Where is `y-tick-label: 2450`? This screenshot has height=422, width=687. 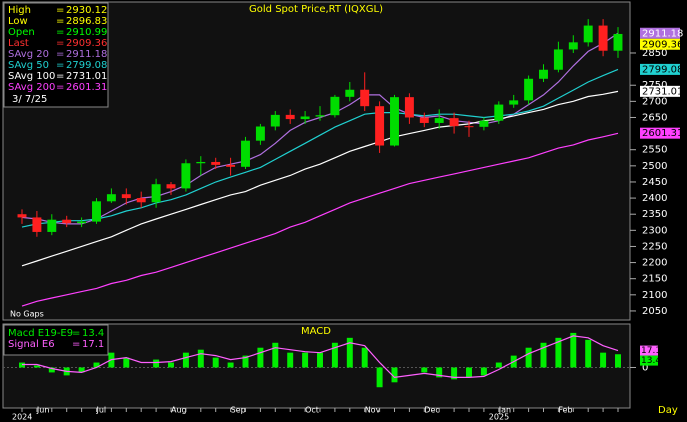
y-tick-label: 2450 is located at coordinates (654, 182).